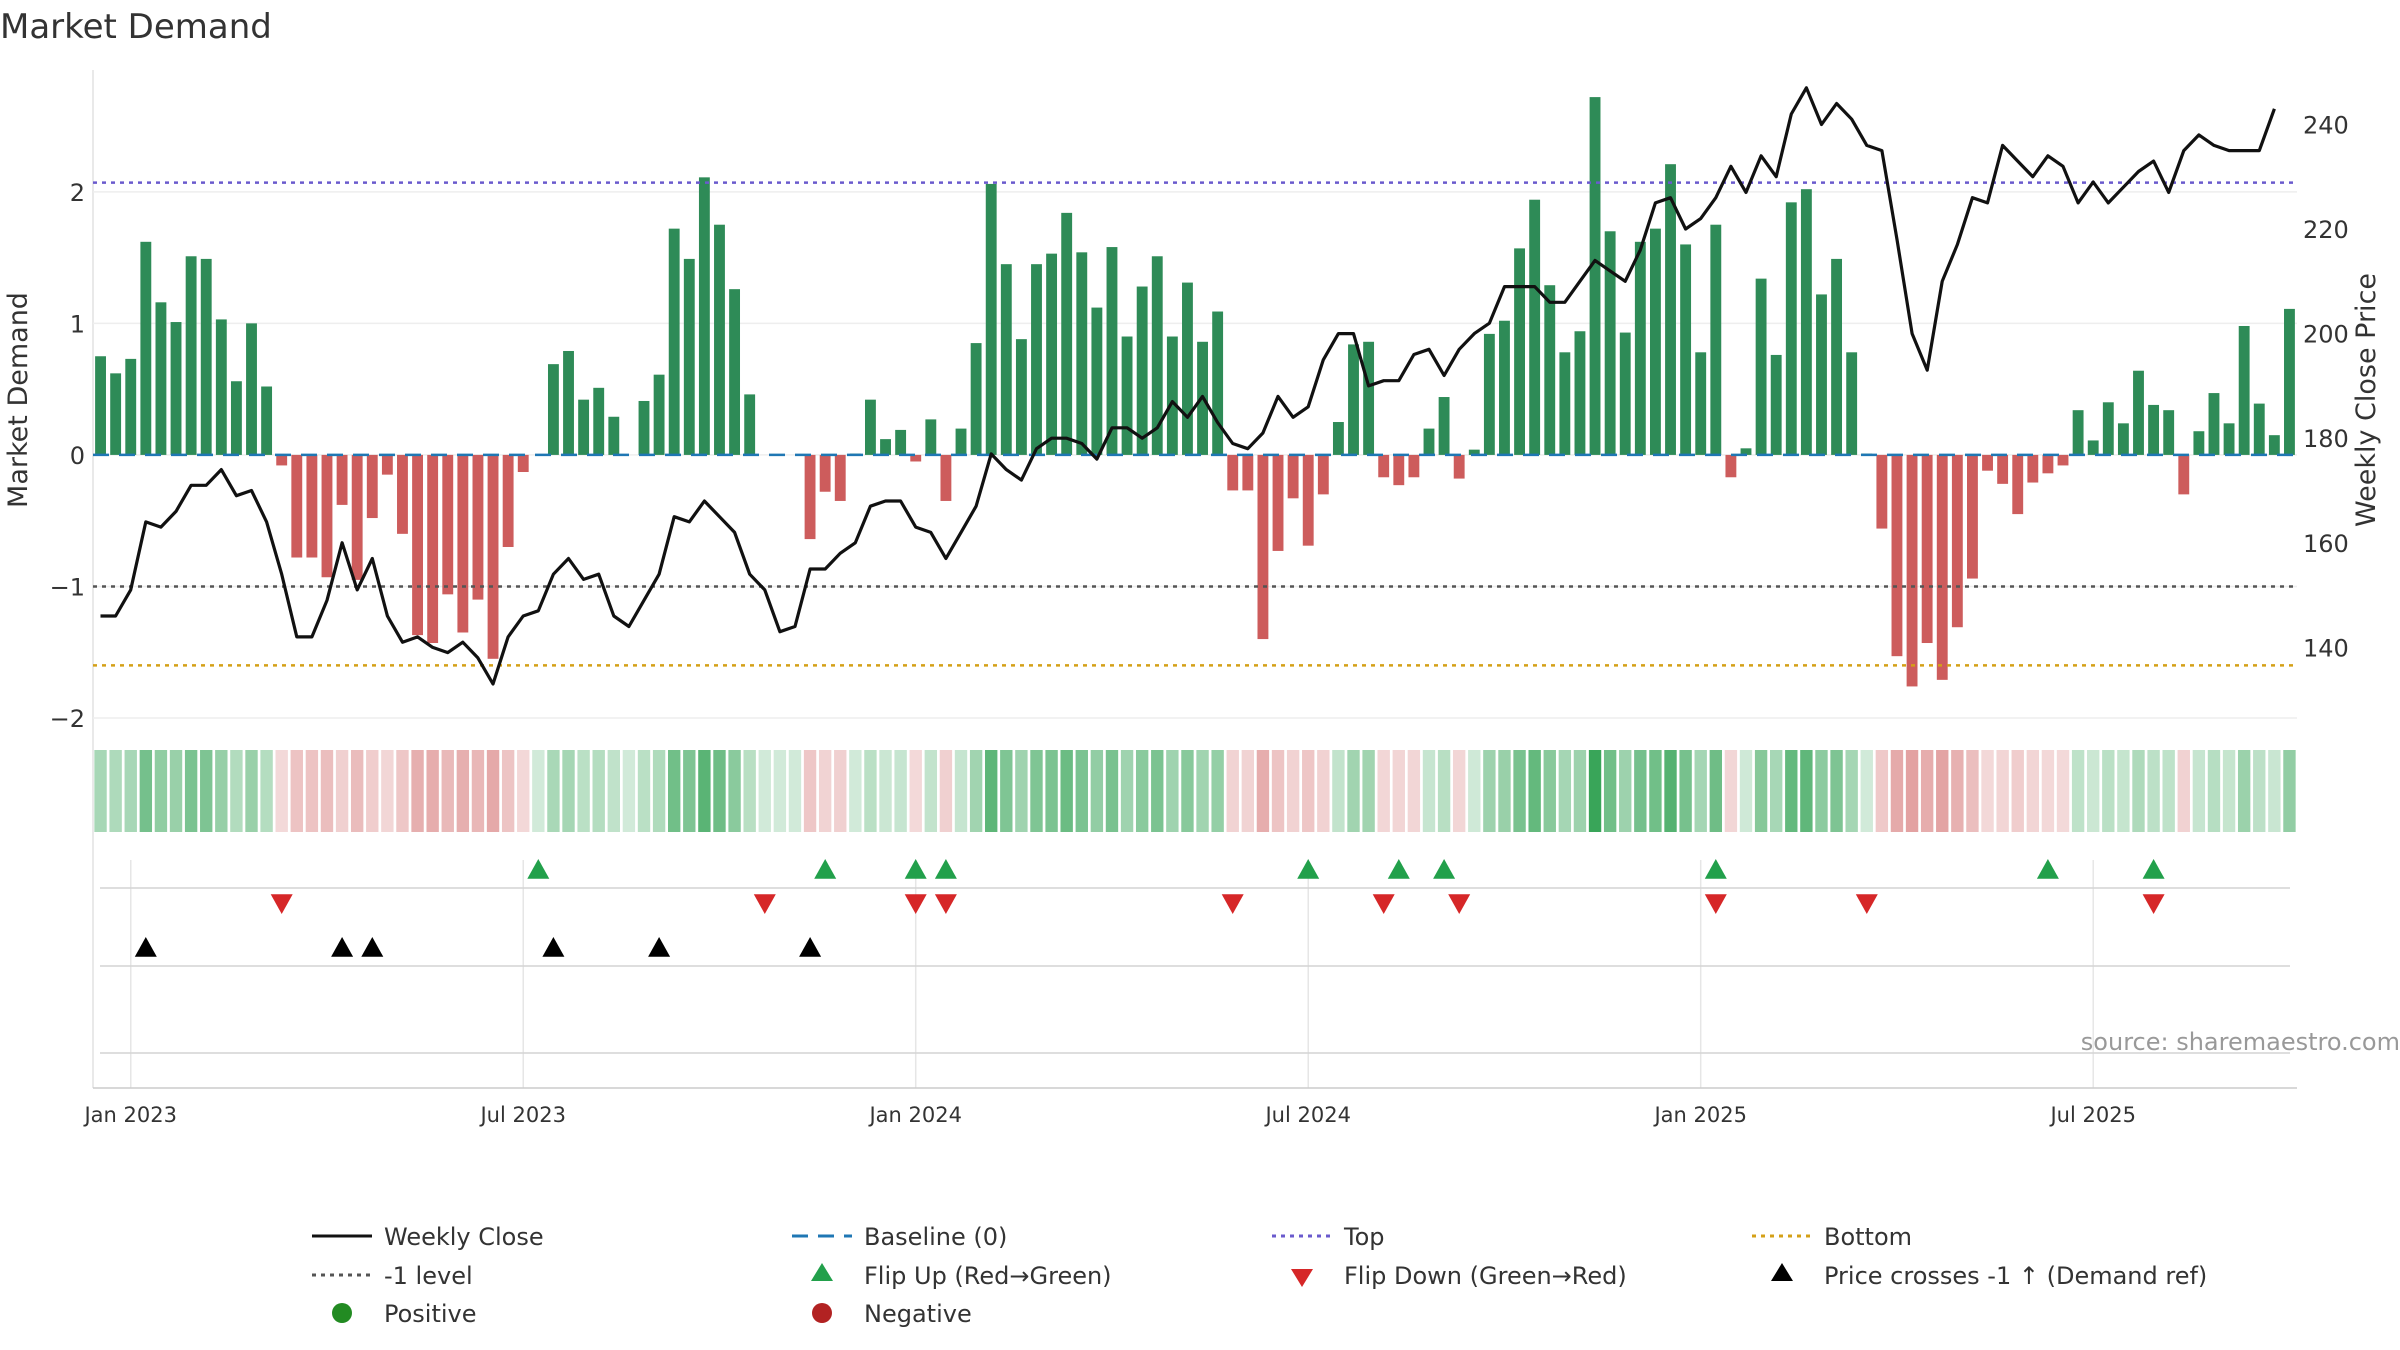 The width and height of the screenshot is (2400, 1350). Describe the element at coordinates (1989, 1276) in the screenshot. I see `legend-price-cross: Price crosses -1 ↑ (Demand ref)` at that location.